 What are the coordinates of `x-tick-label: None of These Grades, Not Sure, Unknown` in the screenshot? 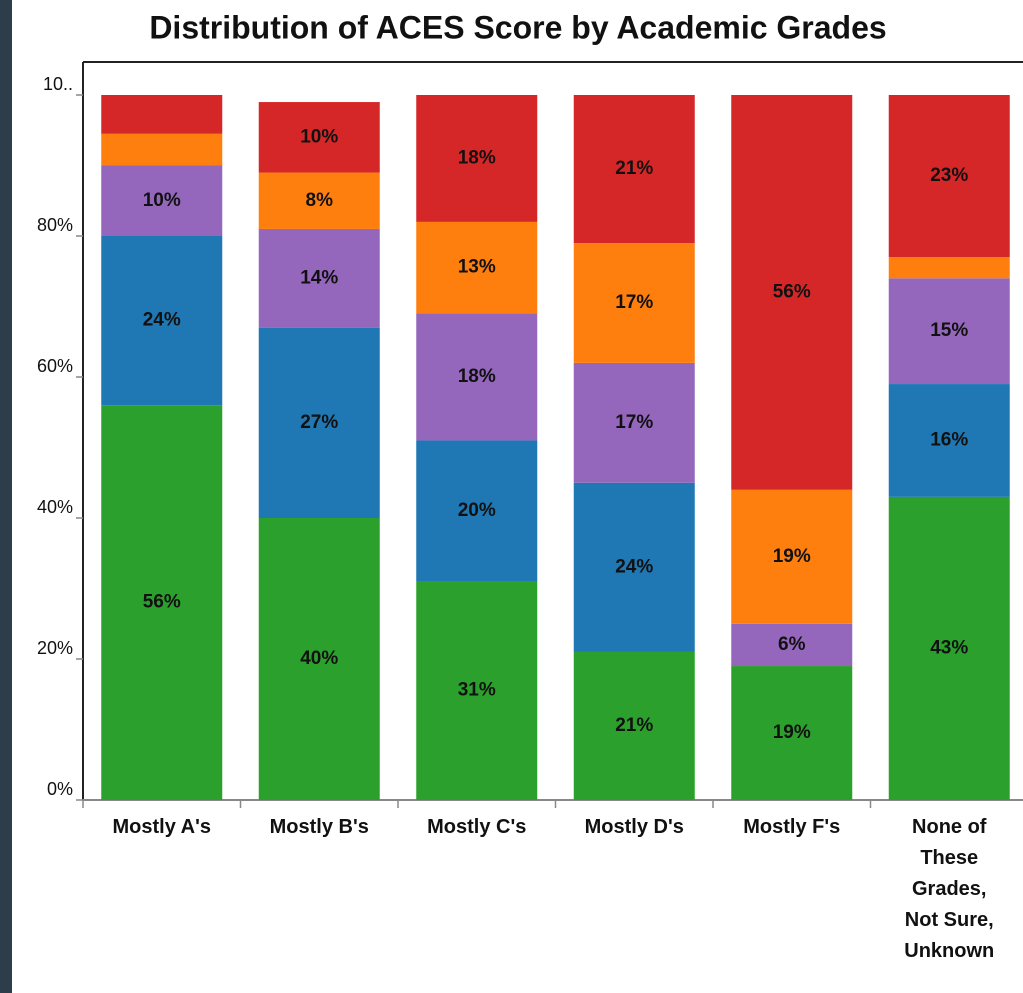 It's located at (949, 889).